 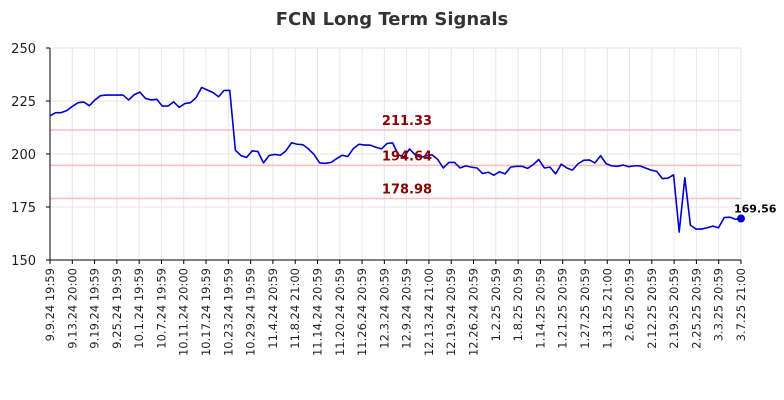 What do you see at coordinates (741, 218) in the screenshot?
I see `last-price-point` at bounding box center [741, 218].